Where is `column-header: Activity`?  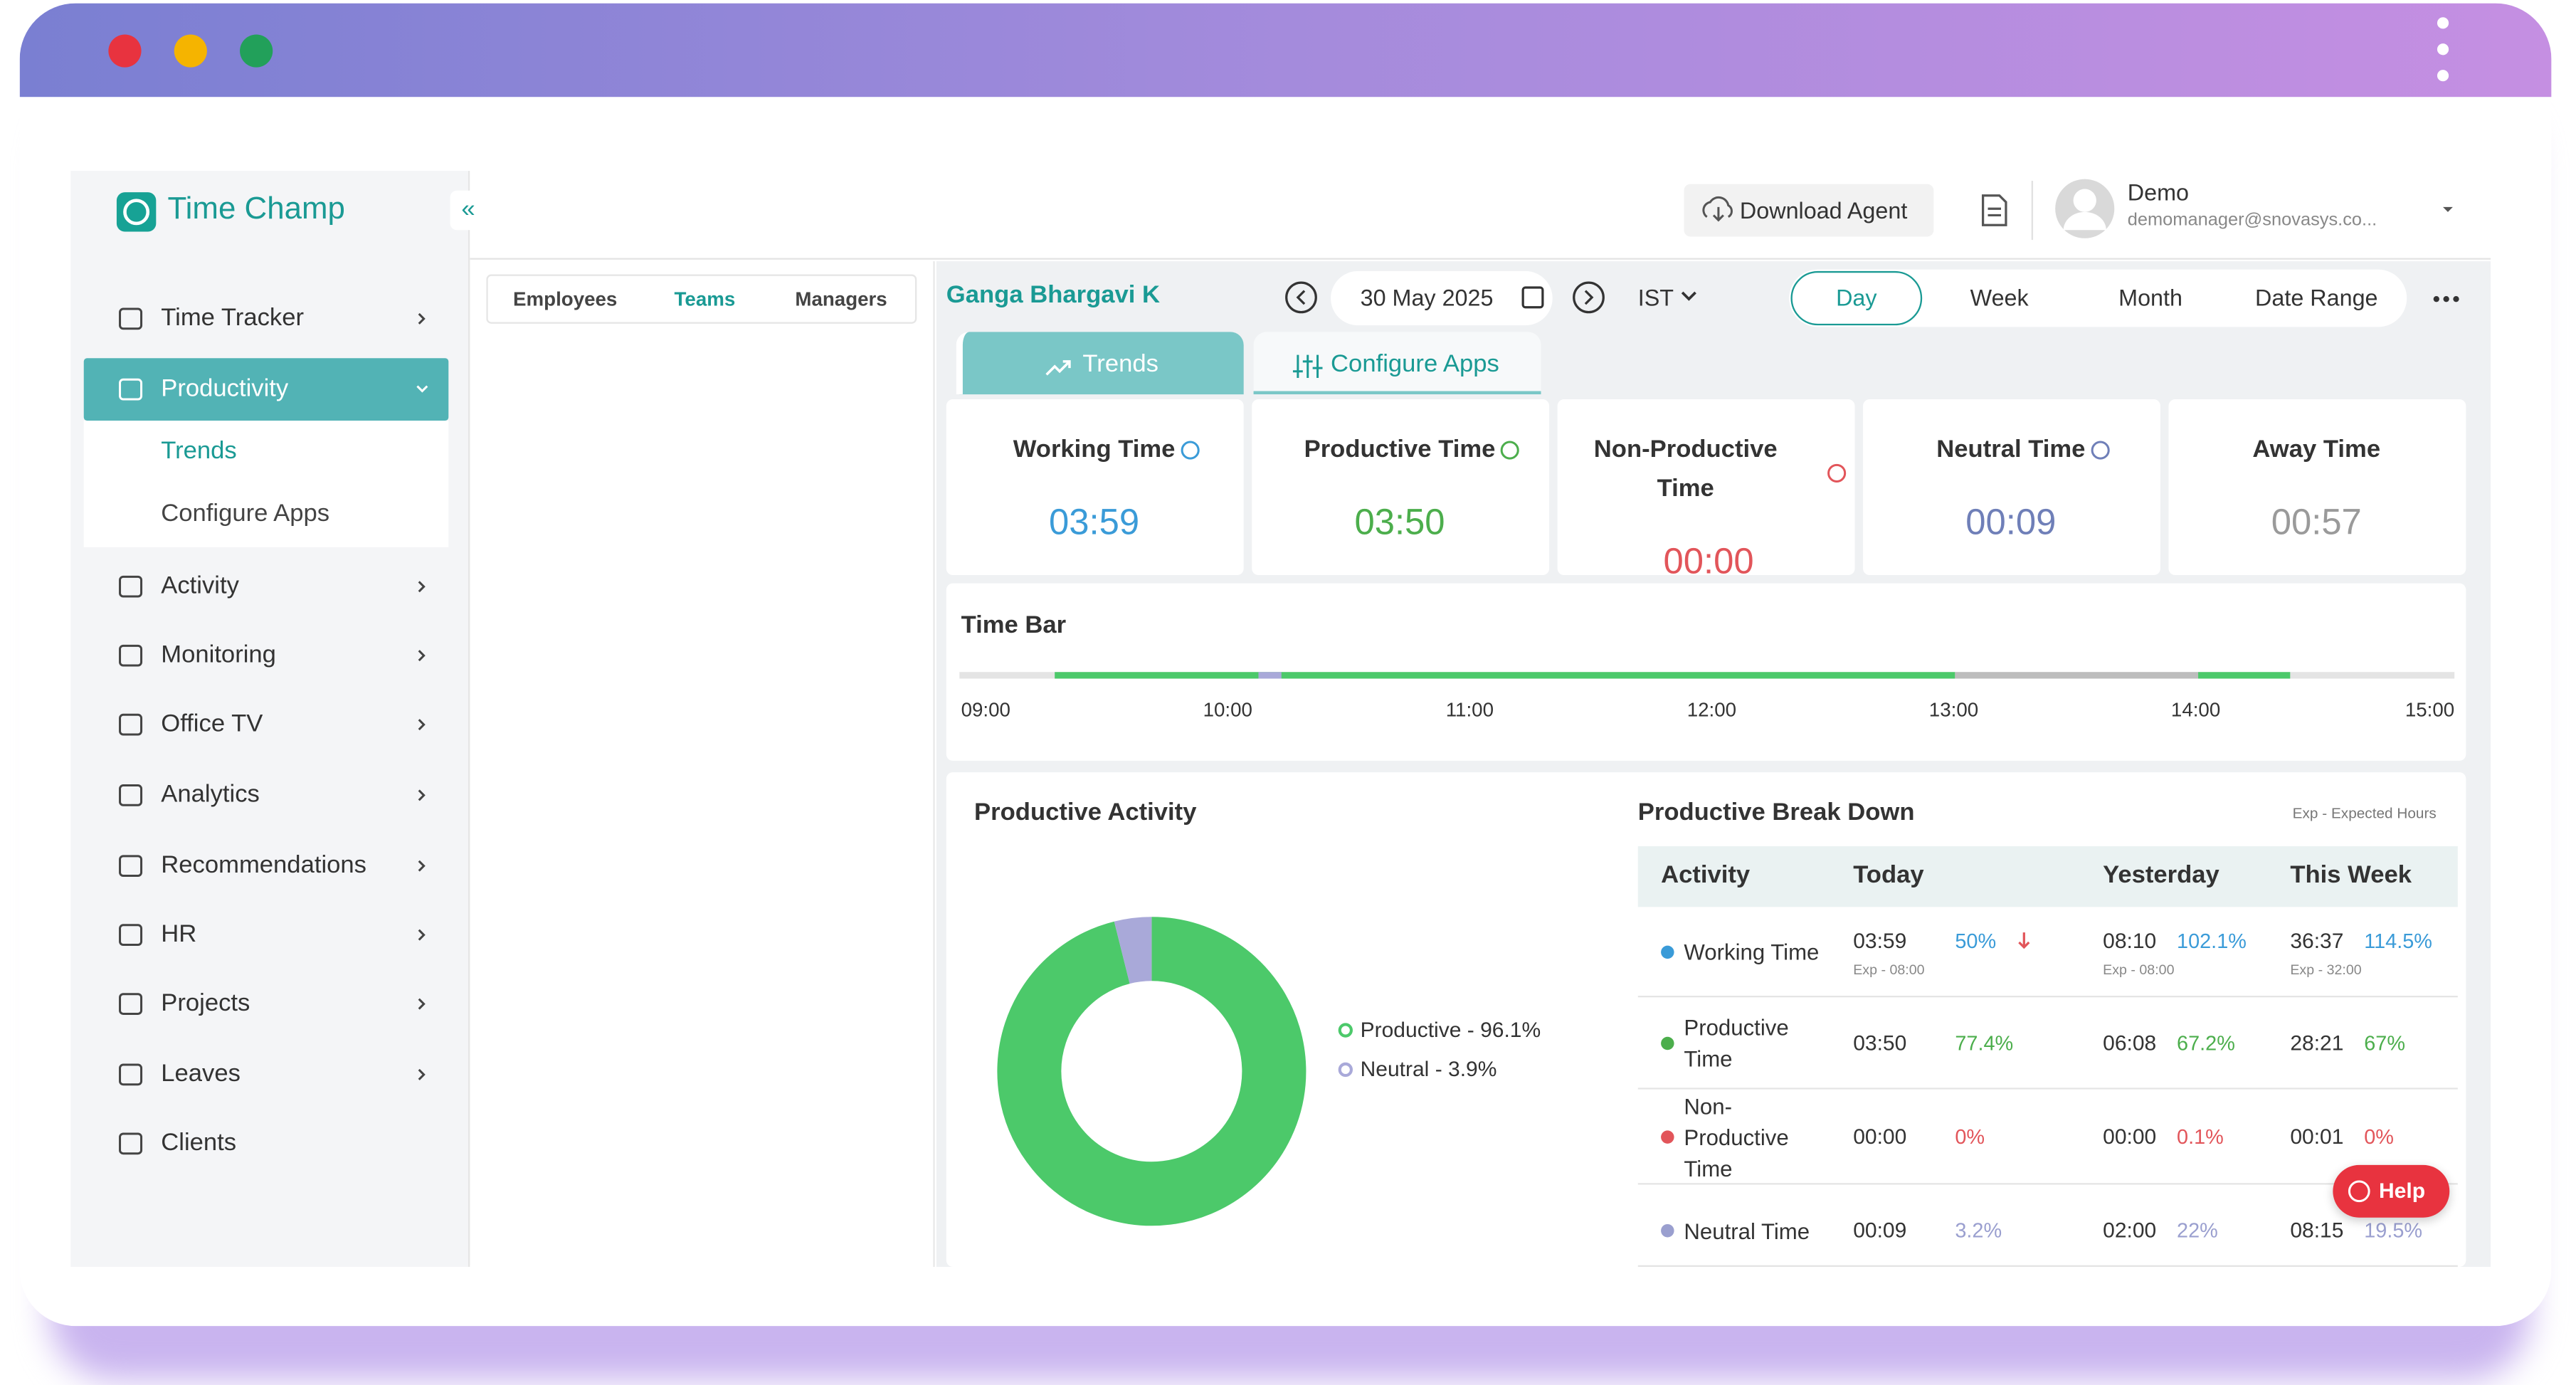 column-header: Activity is located at coordinates (1706, 875).